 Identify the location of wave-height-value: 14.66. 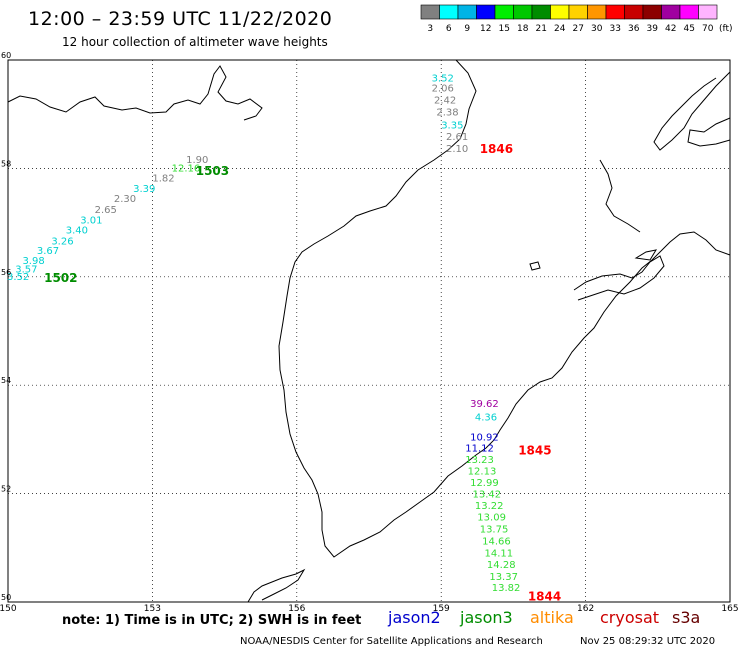
(496, 542).